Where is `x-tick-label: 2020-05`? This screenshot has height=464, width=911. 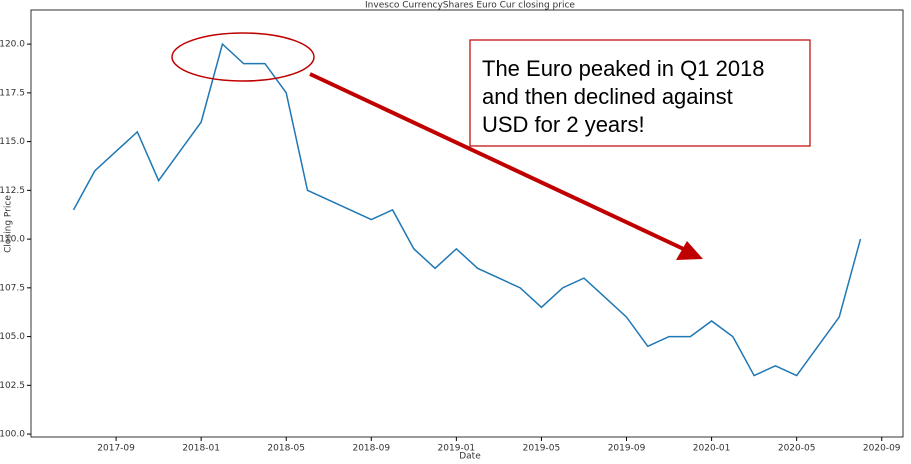 x-tick-label: 2020-05 is located at coordinates (797, 449).